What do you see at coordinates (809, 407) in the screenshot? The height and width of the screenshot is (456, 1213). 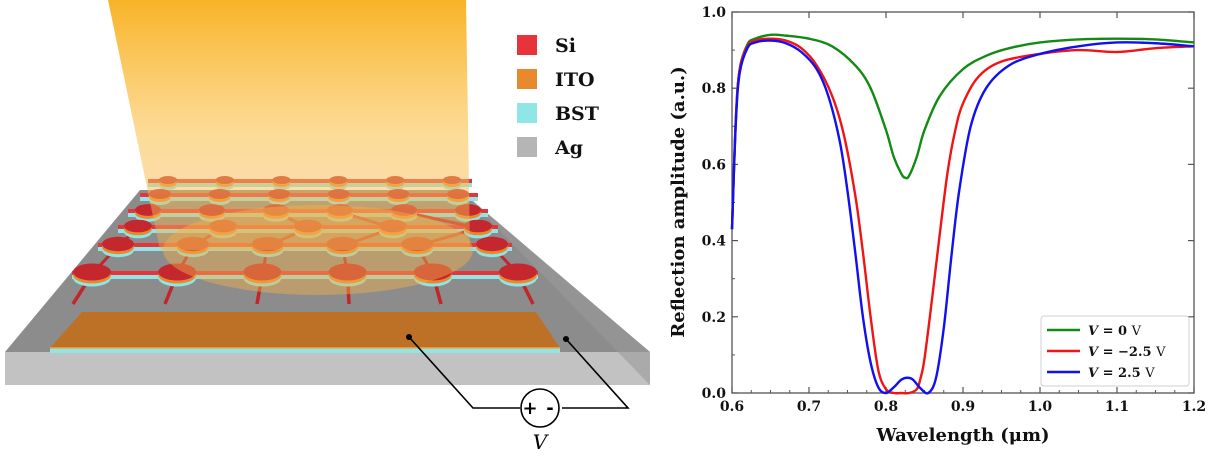 I see `x-tick-label: 0.7` at bounding box center [809, 407].